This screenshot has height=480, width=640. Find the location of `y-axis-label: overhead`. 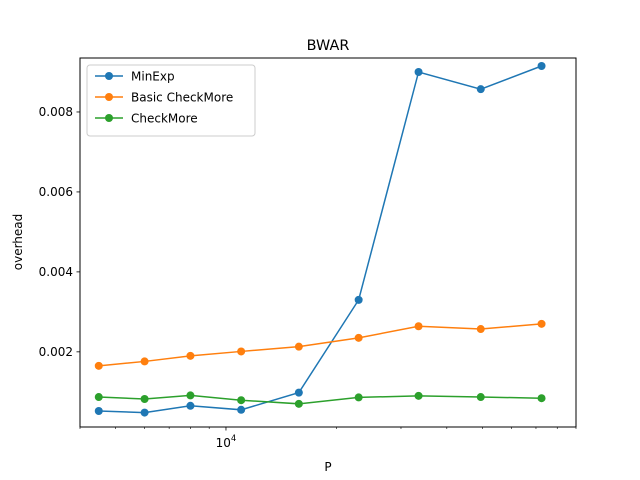

y-axis-label: overhead is located at coordinates (18, 242).